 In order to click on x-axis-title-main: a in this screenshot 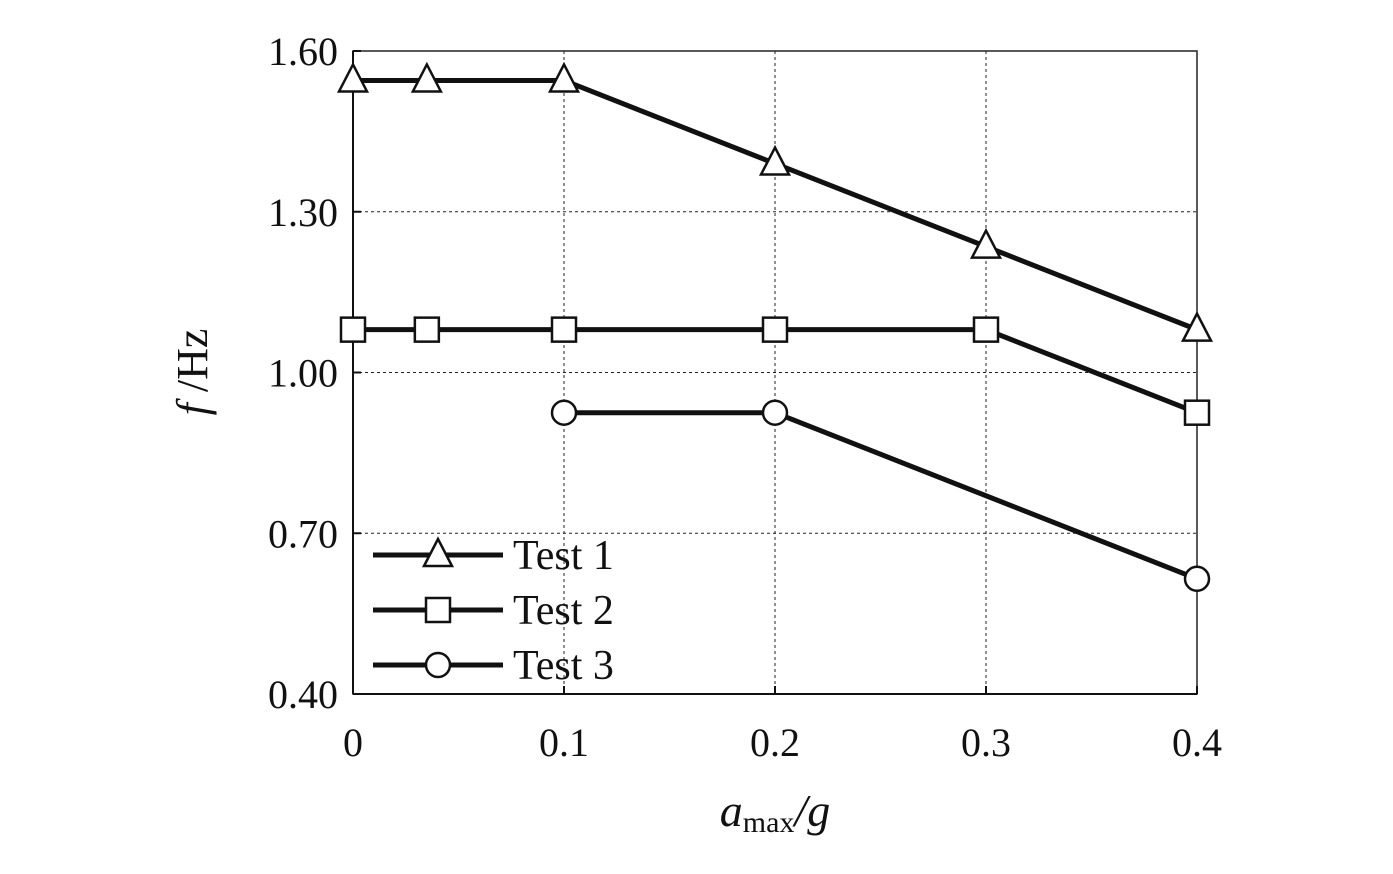, I will do `click(731, 810)`.